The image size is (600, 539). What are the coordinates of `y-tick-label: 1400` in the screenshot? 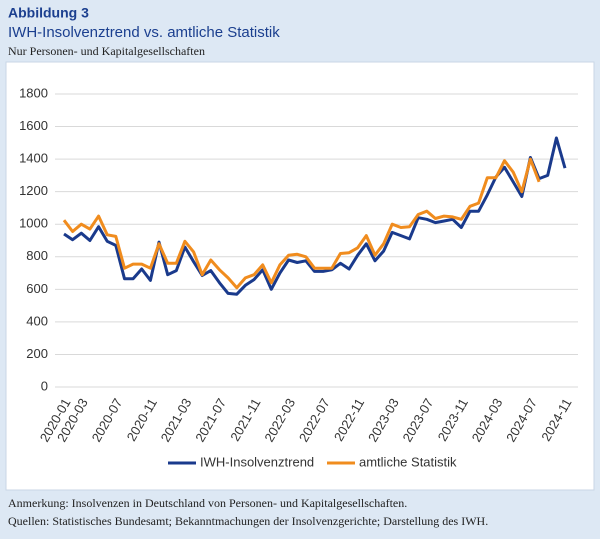 It's located at (33, 158).